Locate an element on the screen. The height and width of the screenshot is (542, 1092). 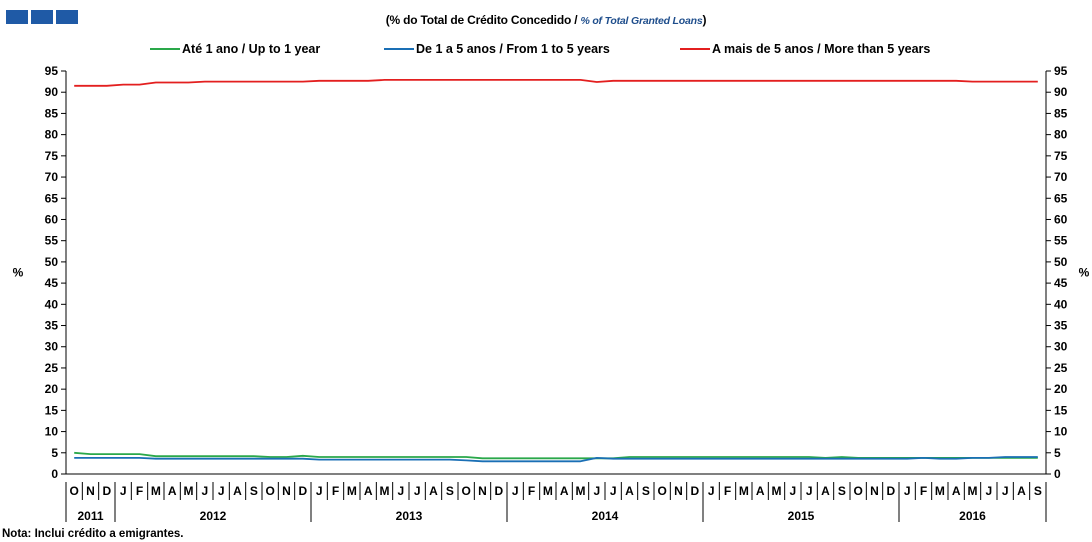
y-tick-label-right: 20 is located at coordinates (1061, 389).